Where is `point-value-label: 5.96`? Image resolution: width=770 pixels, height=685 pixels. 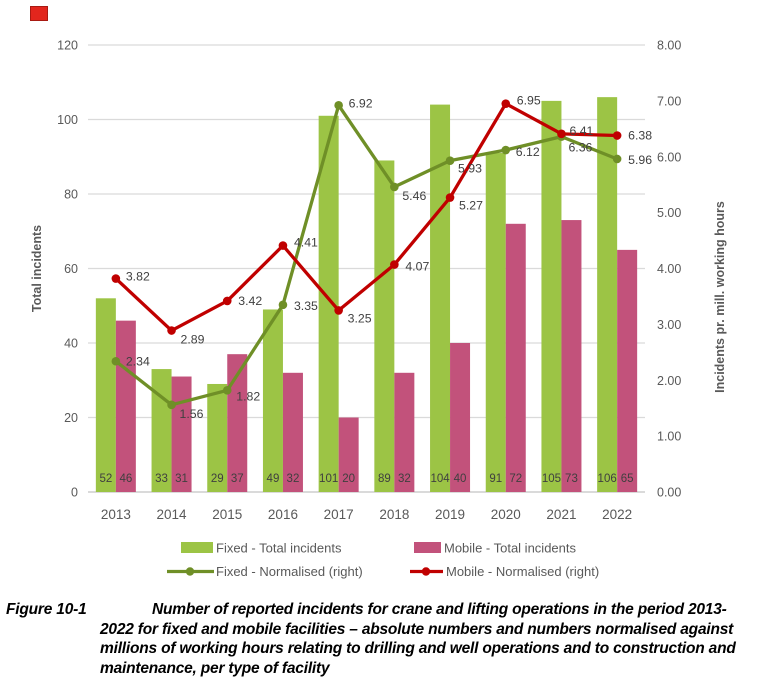
point-value-label: 5.96 is located at coordinates (640, 160).